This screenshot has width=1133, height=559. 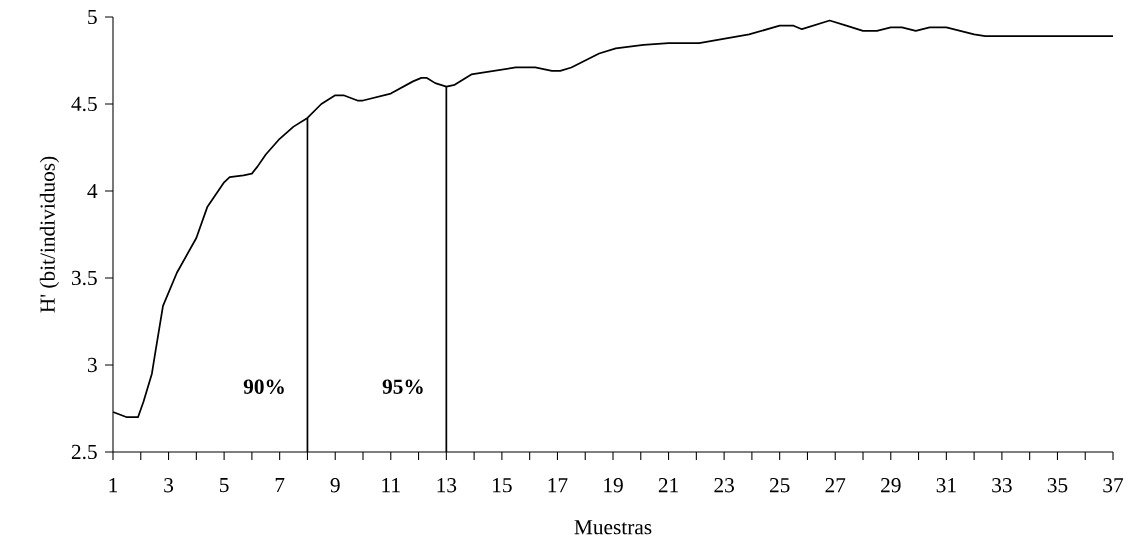 What do you see at coordinates (49, 234) in the screenshot?
I see `y-axis-title: H' (bit/individuos)` at bounding box center [49, 234].